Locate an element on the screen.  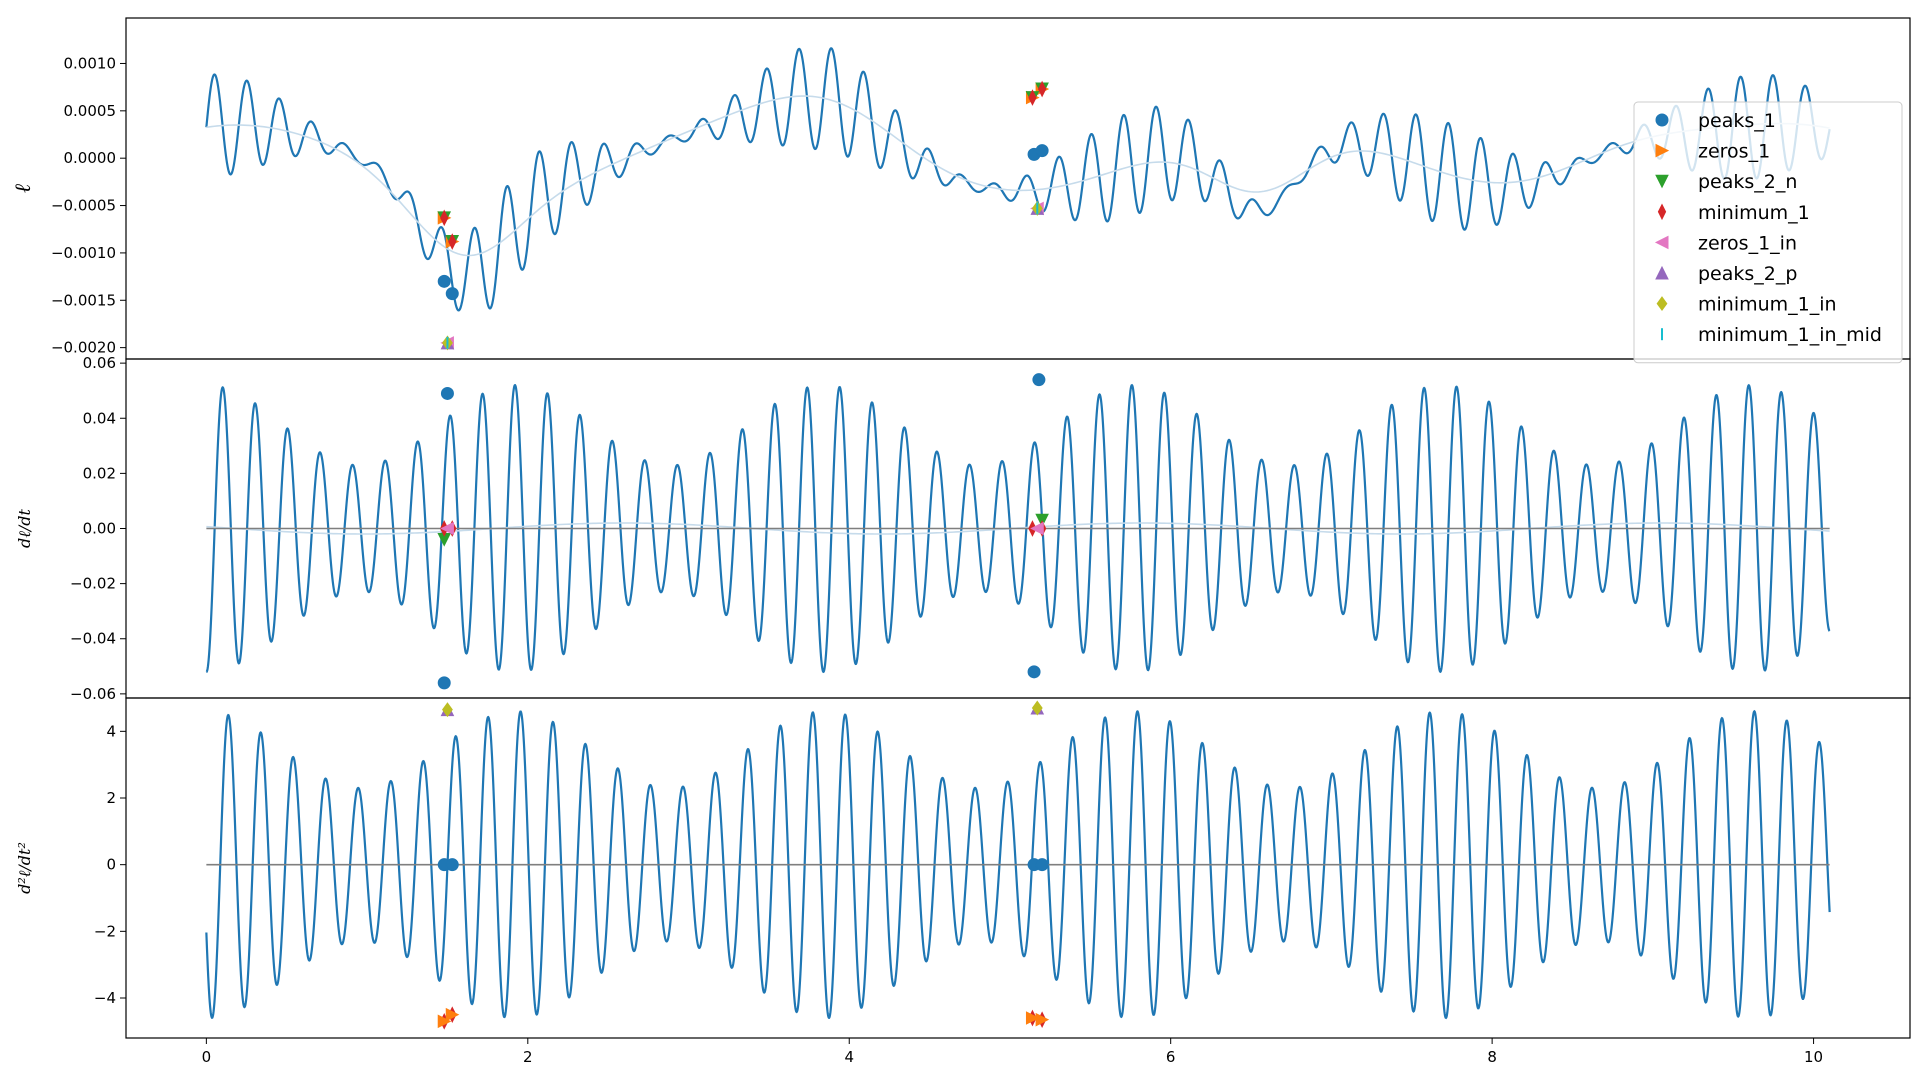
y-tick-label: −4 is located at coordinates (105, 998).